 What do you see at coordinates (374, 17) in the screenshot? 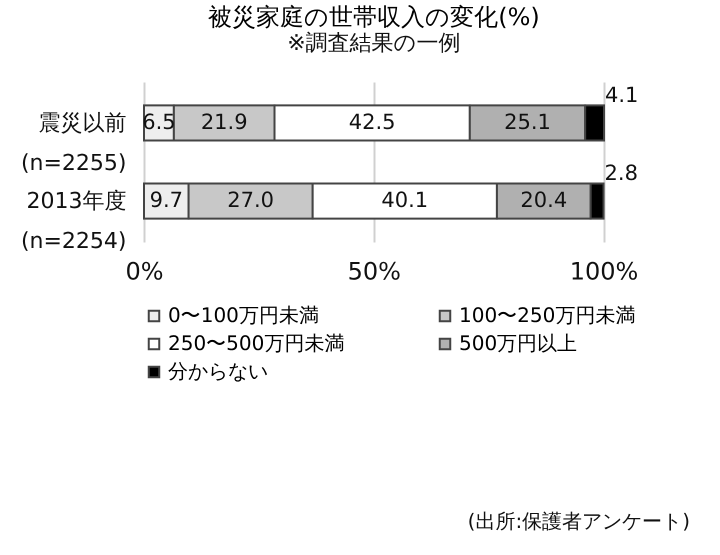
I see `chart-title: 被災家庭の世帯収入の変化(%)` at bounding box center [374, 17].